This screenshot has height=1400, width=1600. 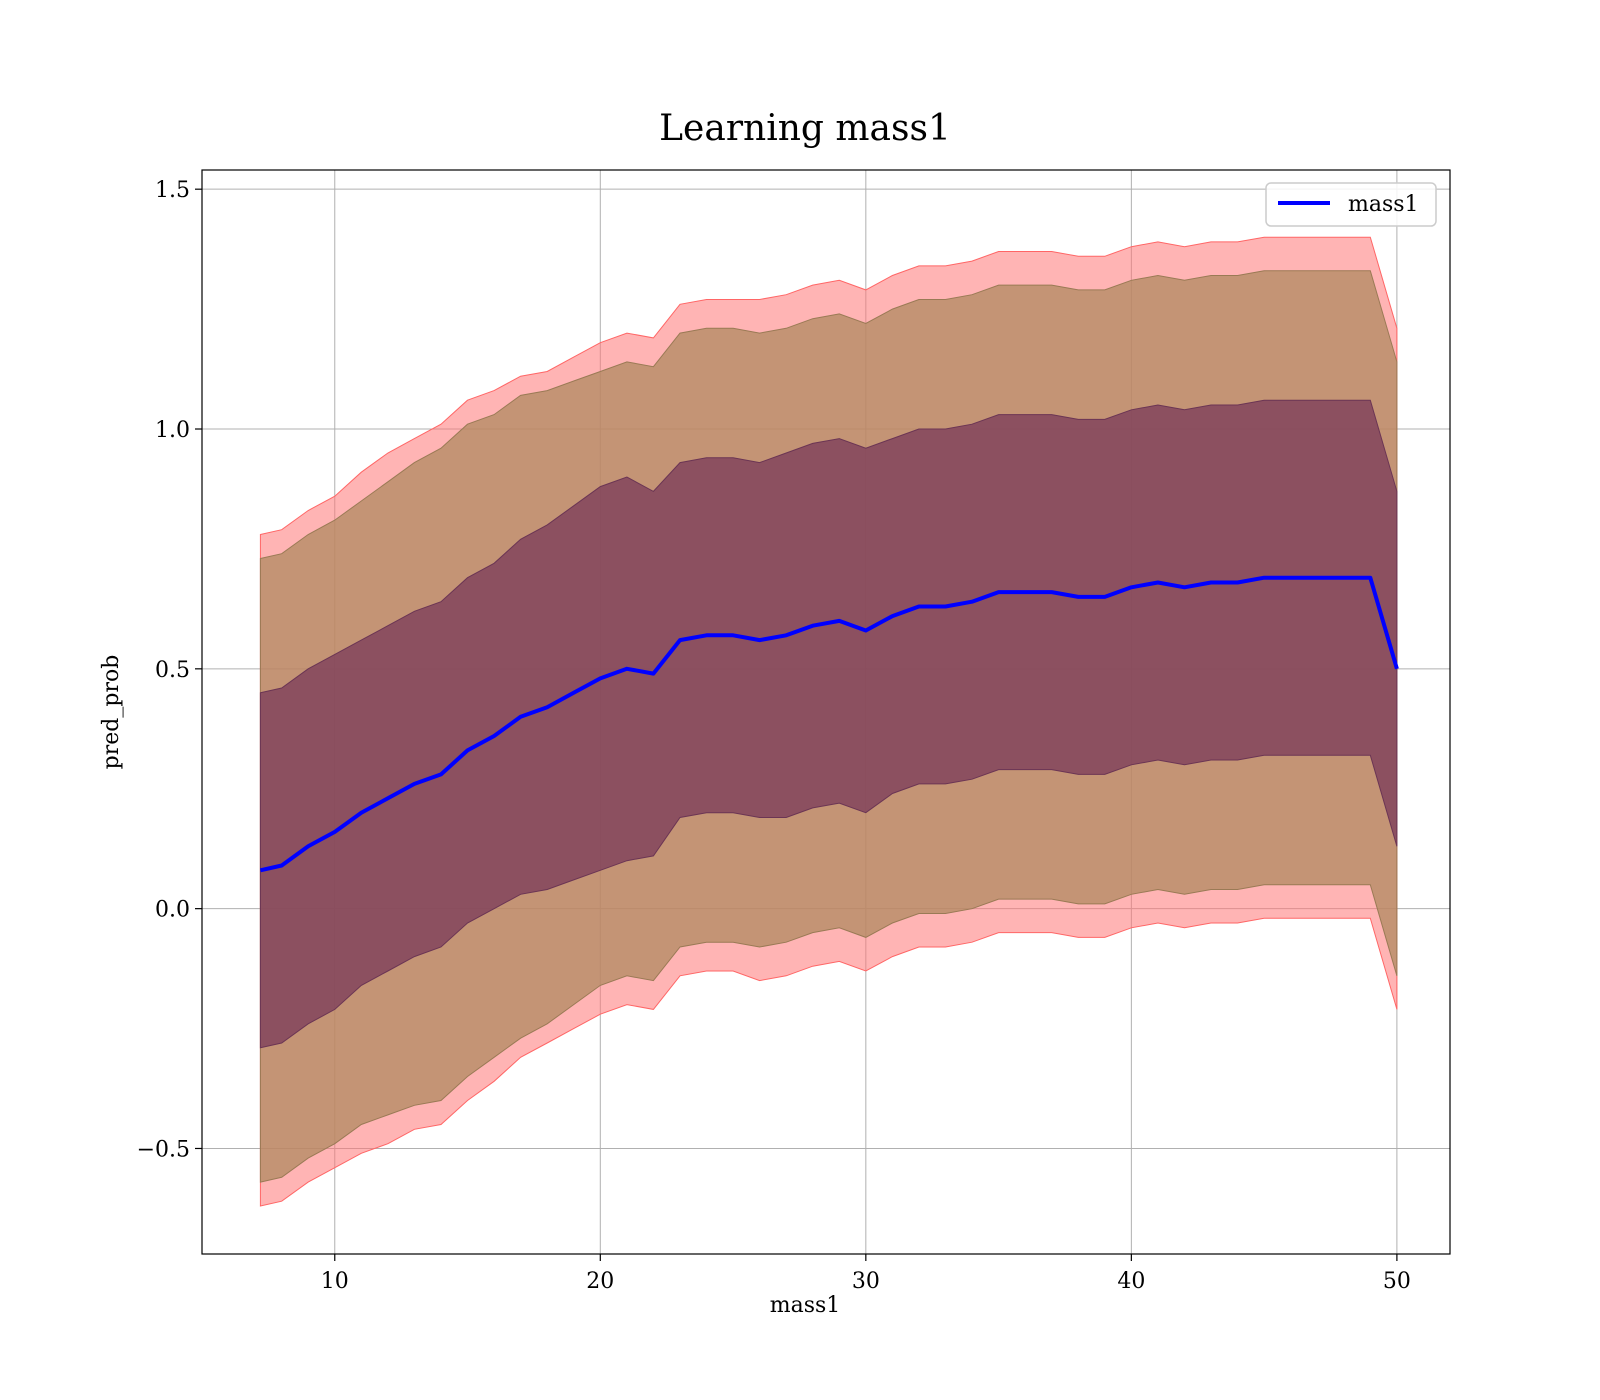 What do you see at coordinates (805, 1305) in the screenshot?
I see `x-axis-label: mass1` at bounding box center [805, 1305].